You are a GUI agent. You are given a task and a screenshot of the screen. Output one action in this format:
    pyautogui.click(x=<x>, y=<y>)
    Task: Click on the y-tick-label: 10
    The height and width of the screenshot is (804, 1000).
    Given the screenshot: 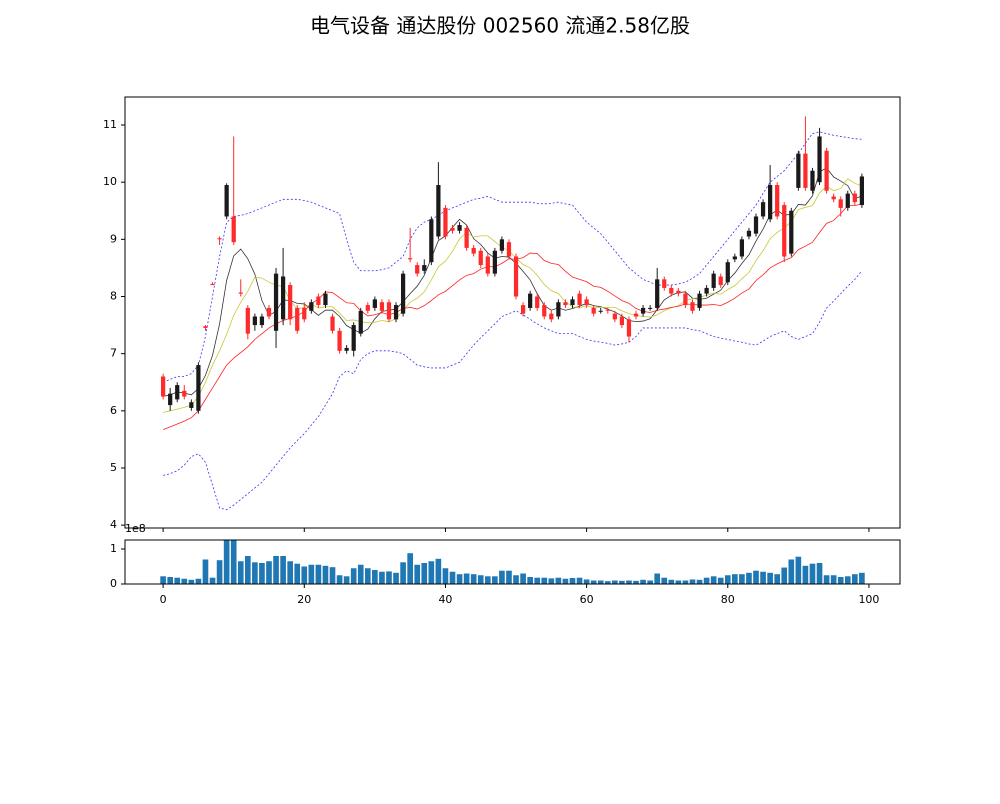 What is the action you would take?
    pyautogui.click(x=110, y=181)
    